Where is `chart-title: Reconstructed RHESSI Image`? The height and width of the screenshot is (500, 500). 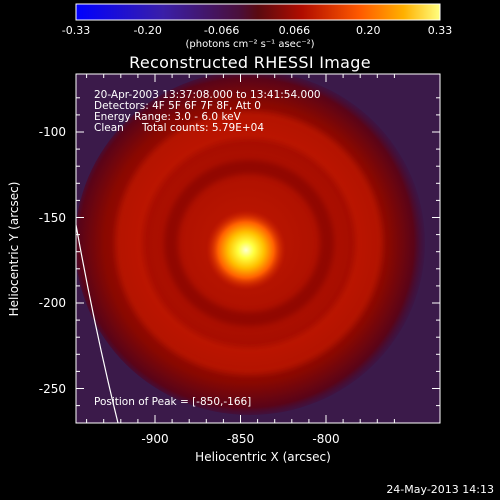 chart-title: Reconstructed RHESSI Image is located at coordinates (250, 62).